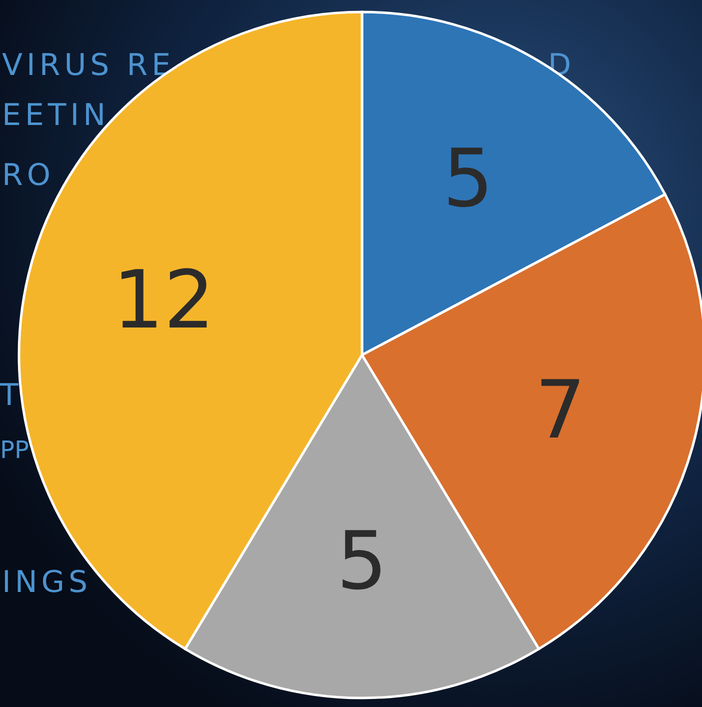  I want to click on text: VIRUS RE, so click(88, 65).